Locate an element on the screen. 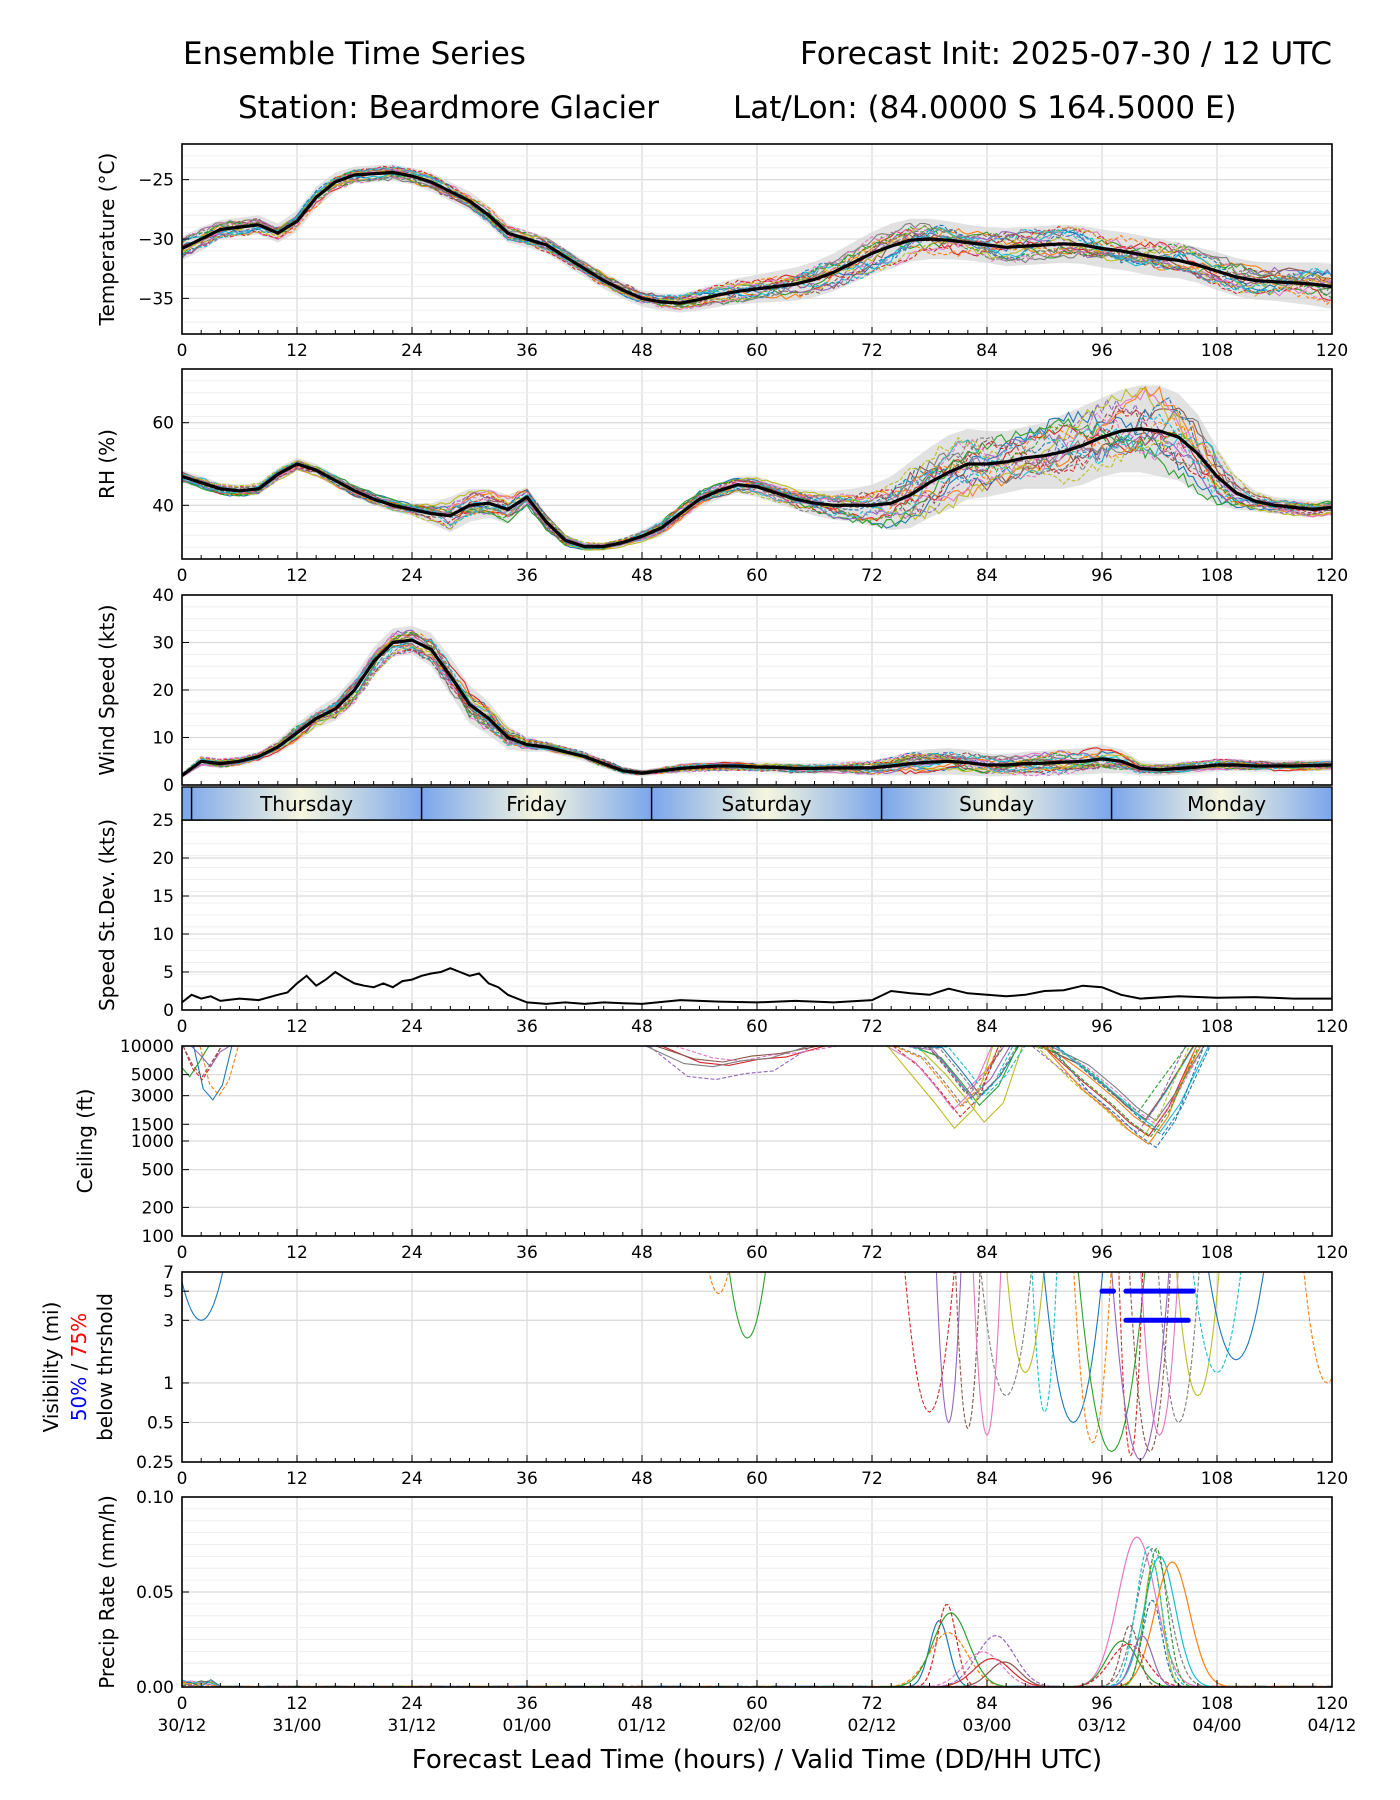 The height and width of the screenshot is (1800, 1400). y-tick-label: 25 is located at coordinates (163, 821).